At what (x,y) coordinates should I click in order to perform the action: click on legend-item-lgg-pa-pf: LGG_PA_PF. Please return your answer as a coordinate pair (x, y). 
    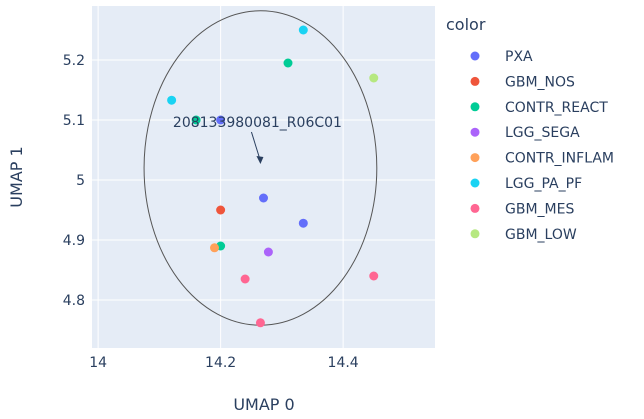
    Looking at the image, I should click on (526, 184).